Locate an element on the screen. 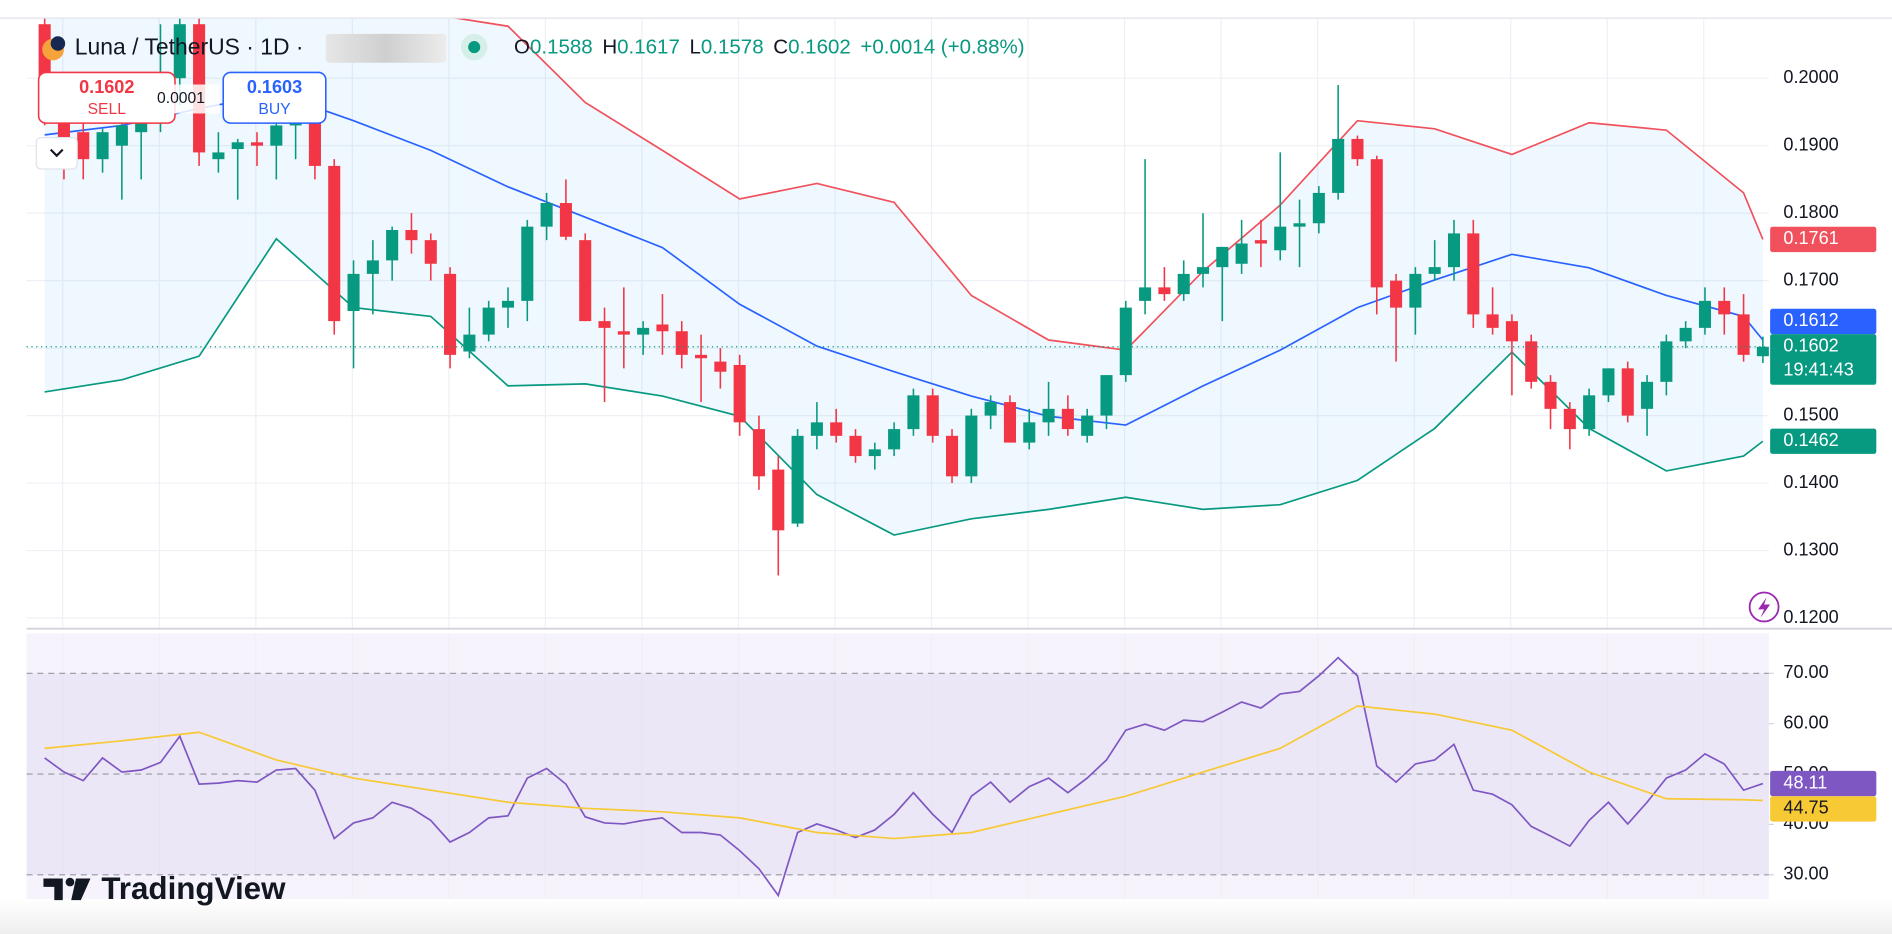 The image size is (1892, 934). series-price-tag: 0.1761 is located at coordinates (1810, 238).